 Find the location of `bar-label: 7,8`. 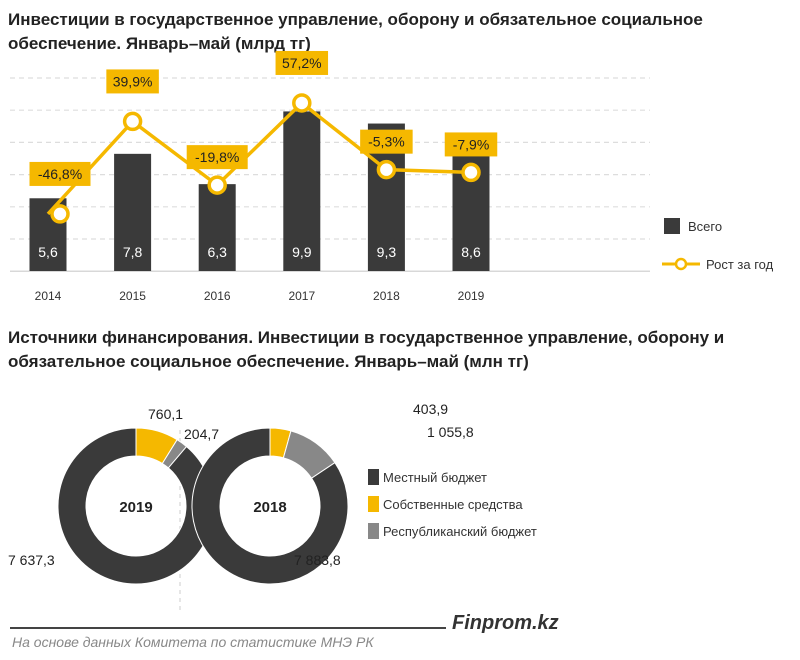

bar-label: 7,8 is located at coordinates (133, 252).